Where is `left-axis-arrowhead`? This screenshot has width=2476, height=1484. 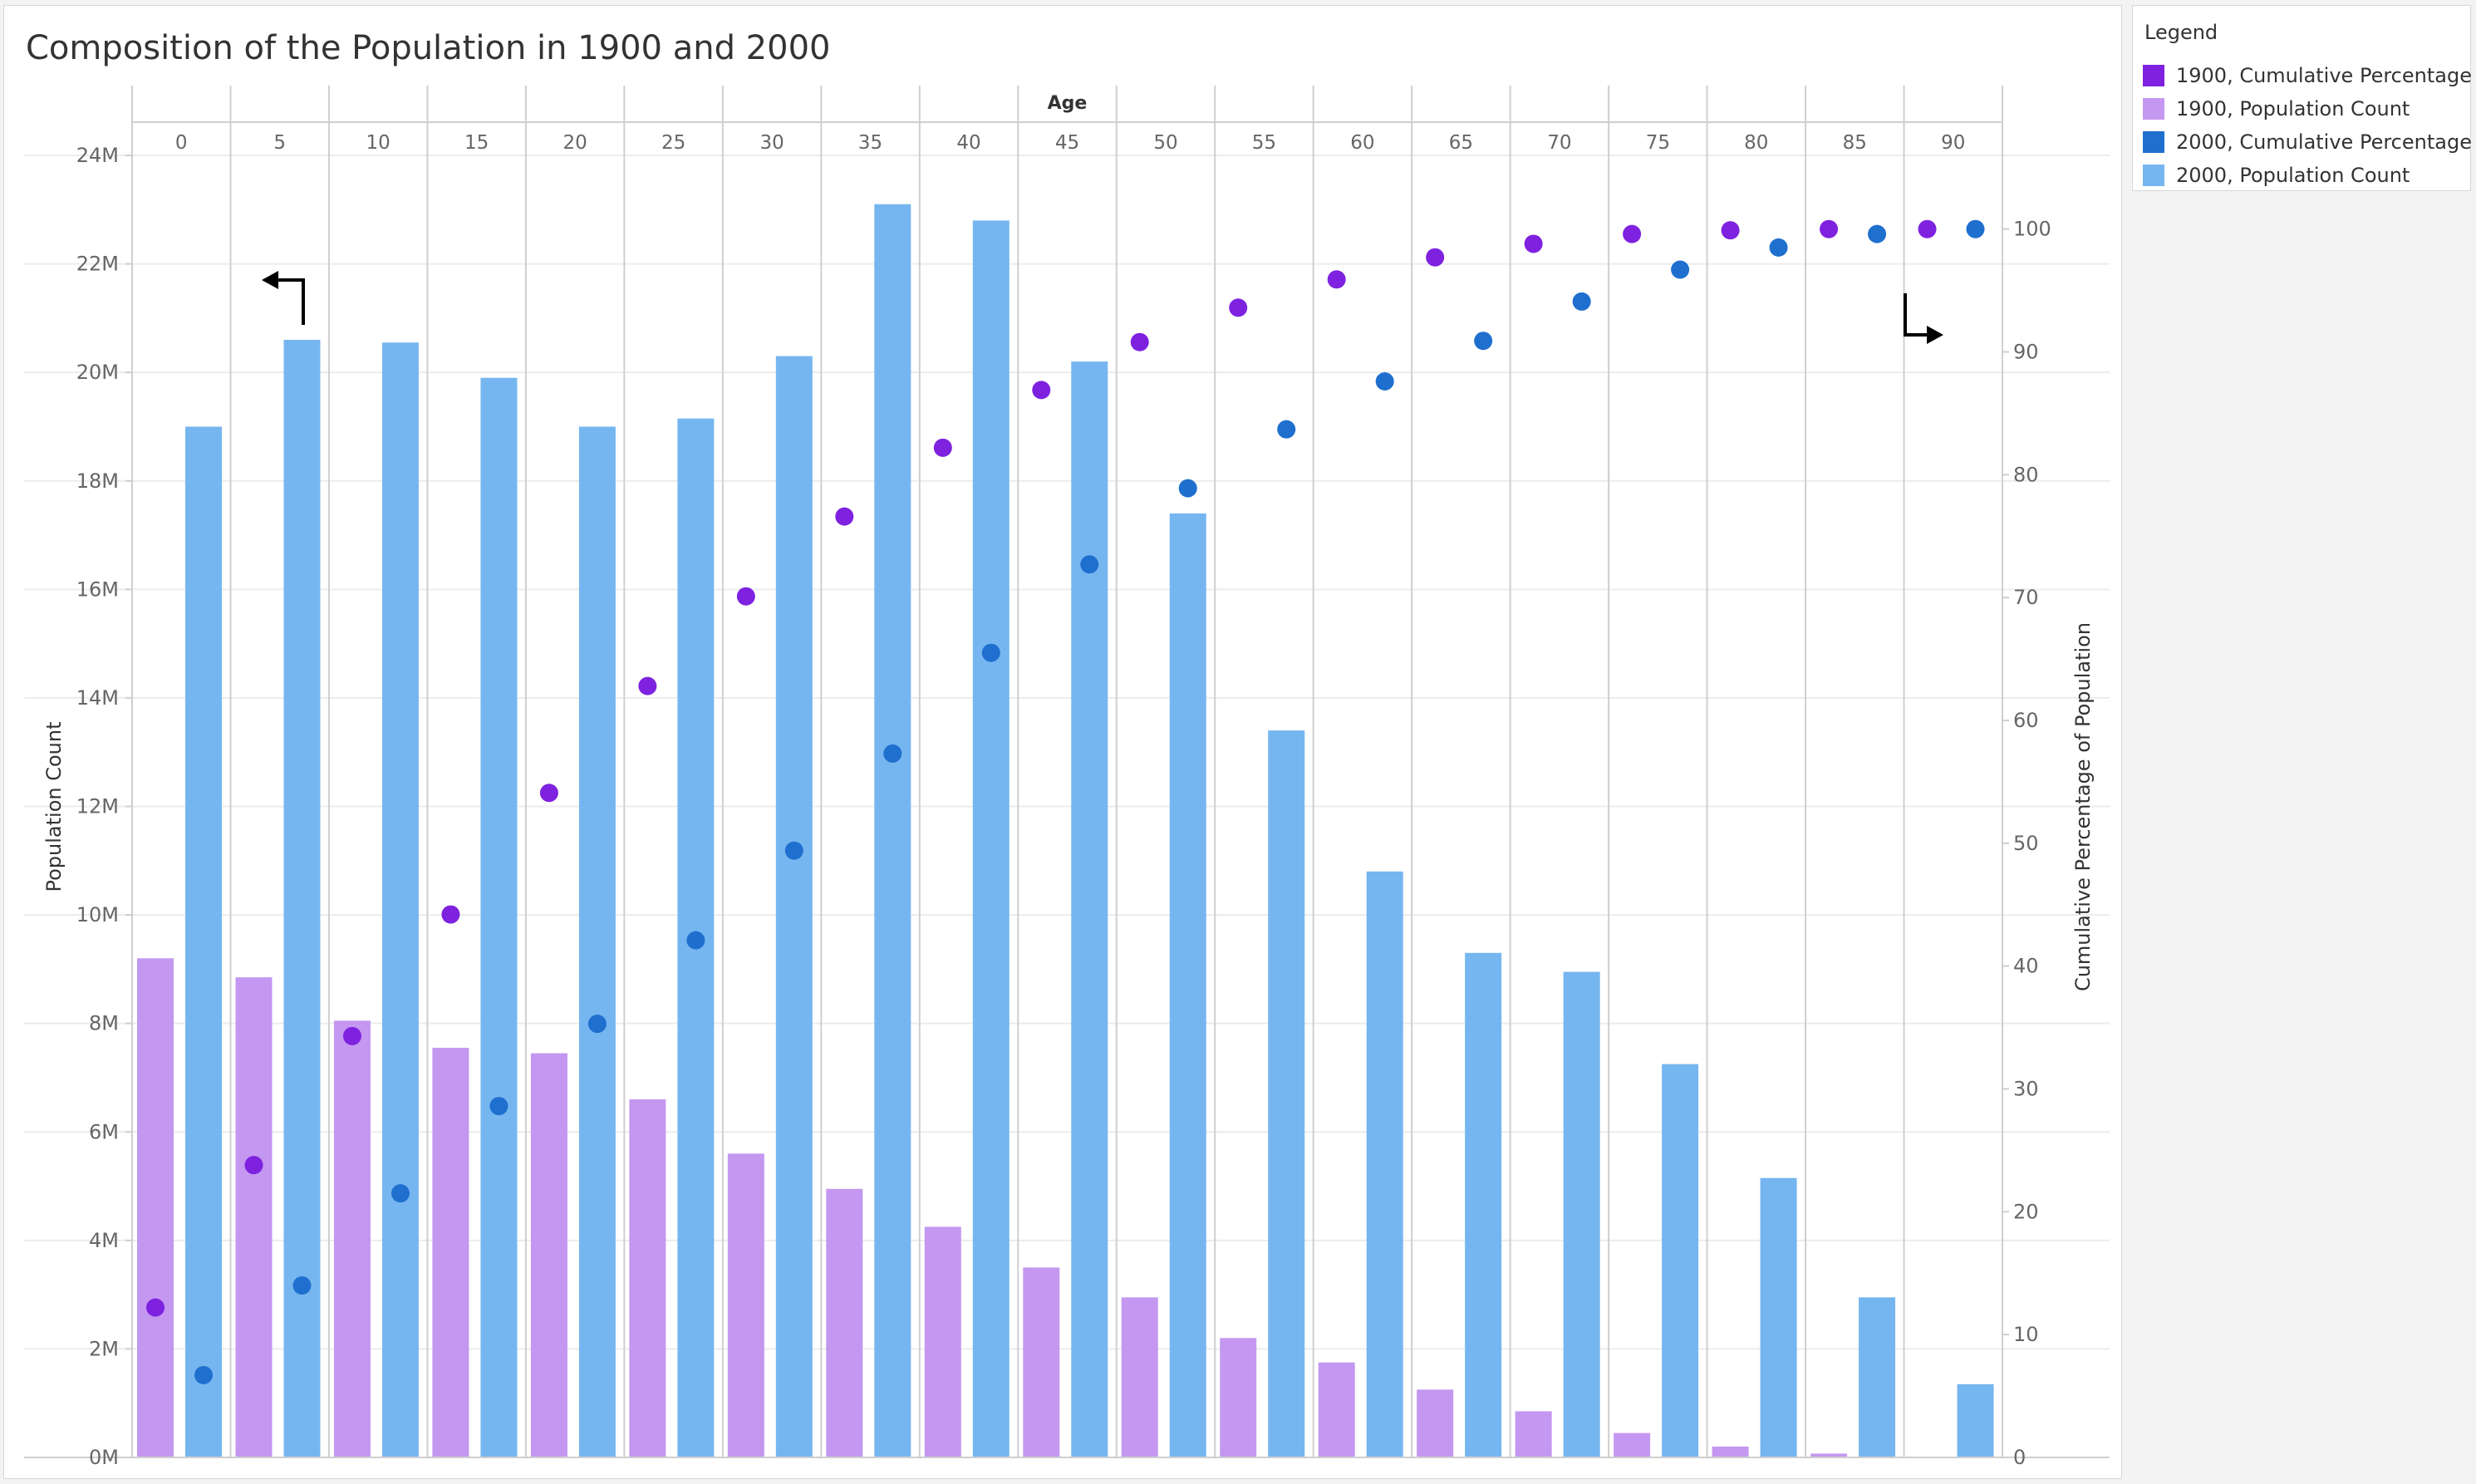
left-axis-arrowhead is located at coordinates (270, 280).